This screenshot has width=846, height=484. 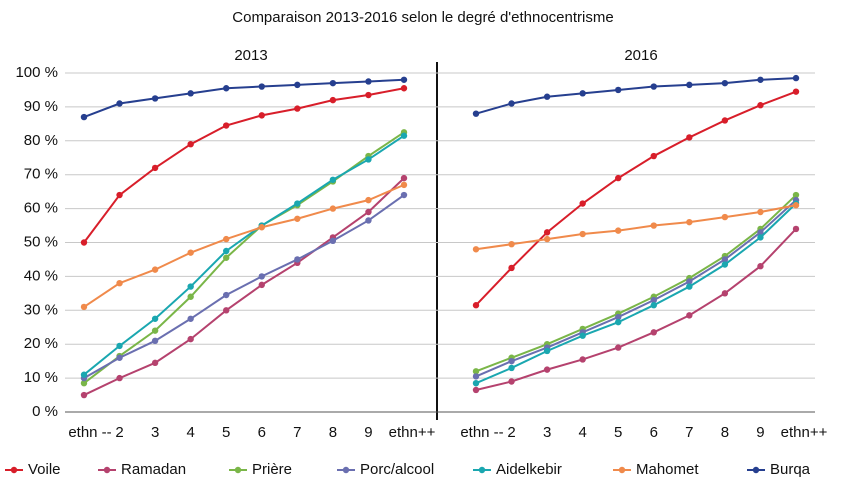 I want to click on y-tick-label: 0 %, so click(x=45, y=411).